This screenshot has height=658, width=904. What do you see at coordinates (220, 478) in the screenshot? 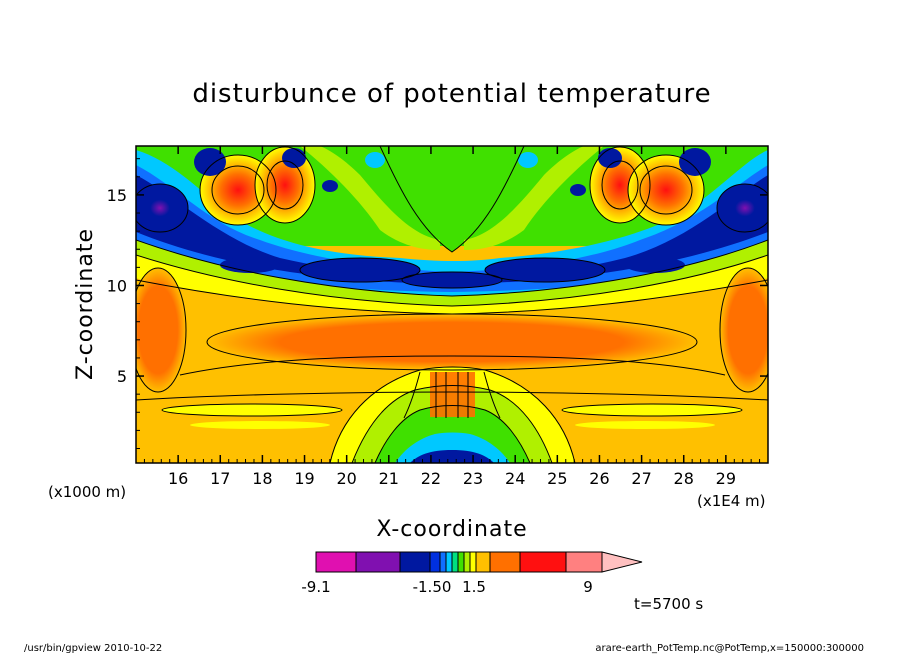
I see `x-tick-label: 17` at bounding box center [220, 478].